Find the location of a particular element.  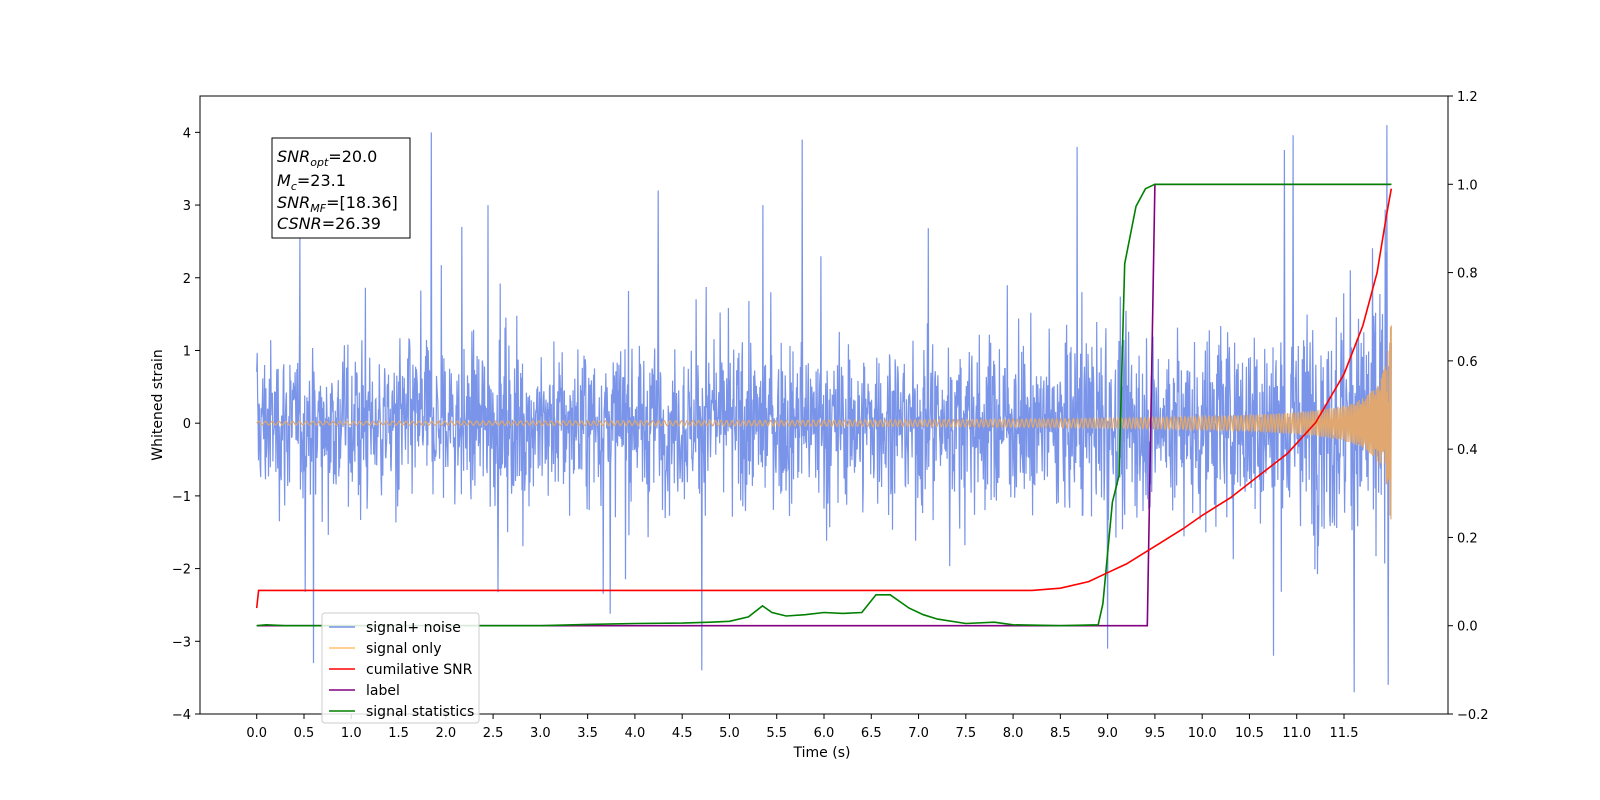

x-tick-label: 10.0 is located at coordinates (1202, 733).